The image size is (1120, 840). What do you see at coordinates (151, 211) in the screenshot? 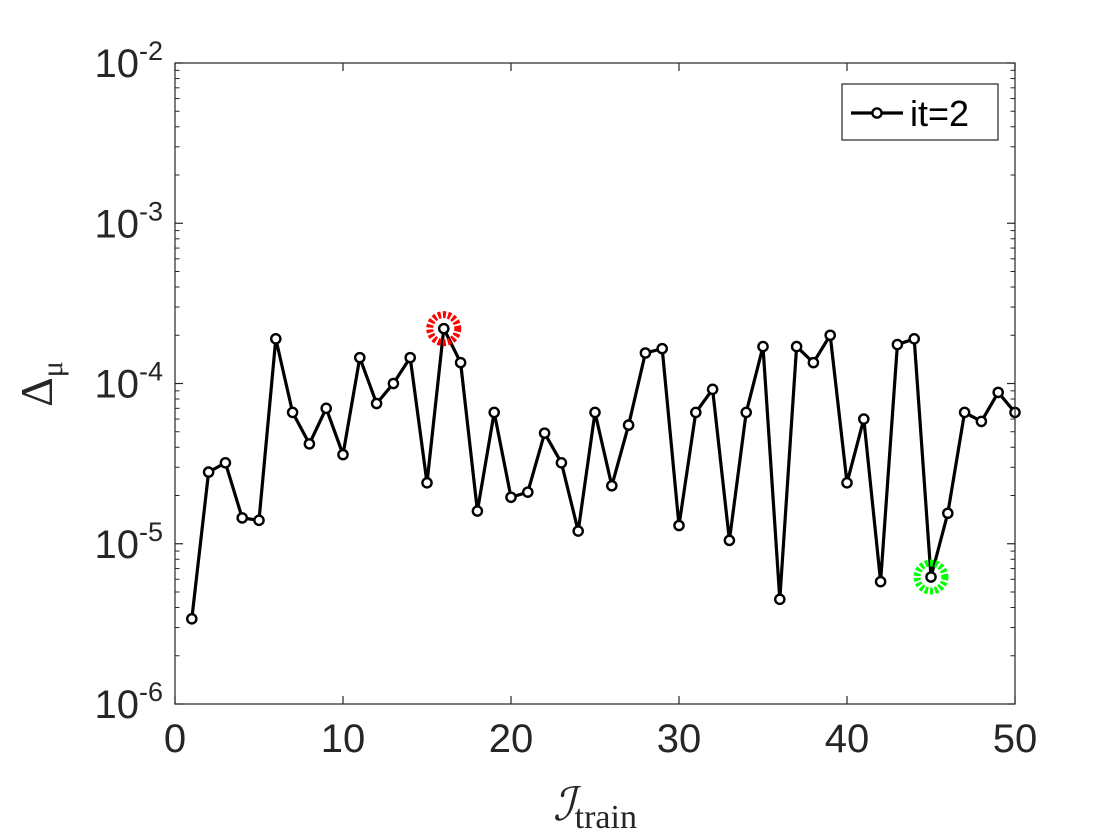
I see `y-tick-label-exponent: -3` at bounding box center [151, 211].